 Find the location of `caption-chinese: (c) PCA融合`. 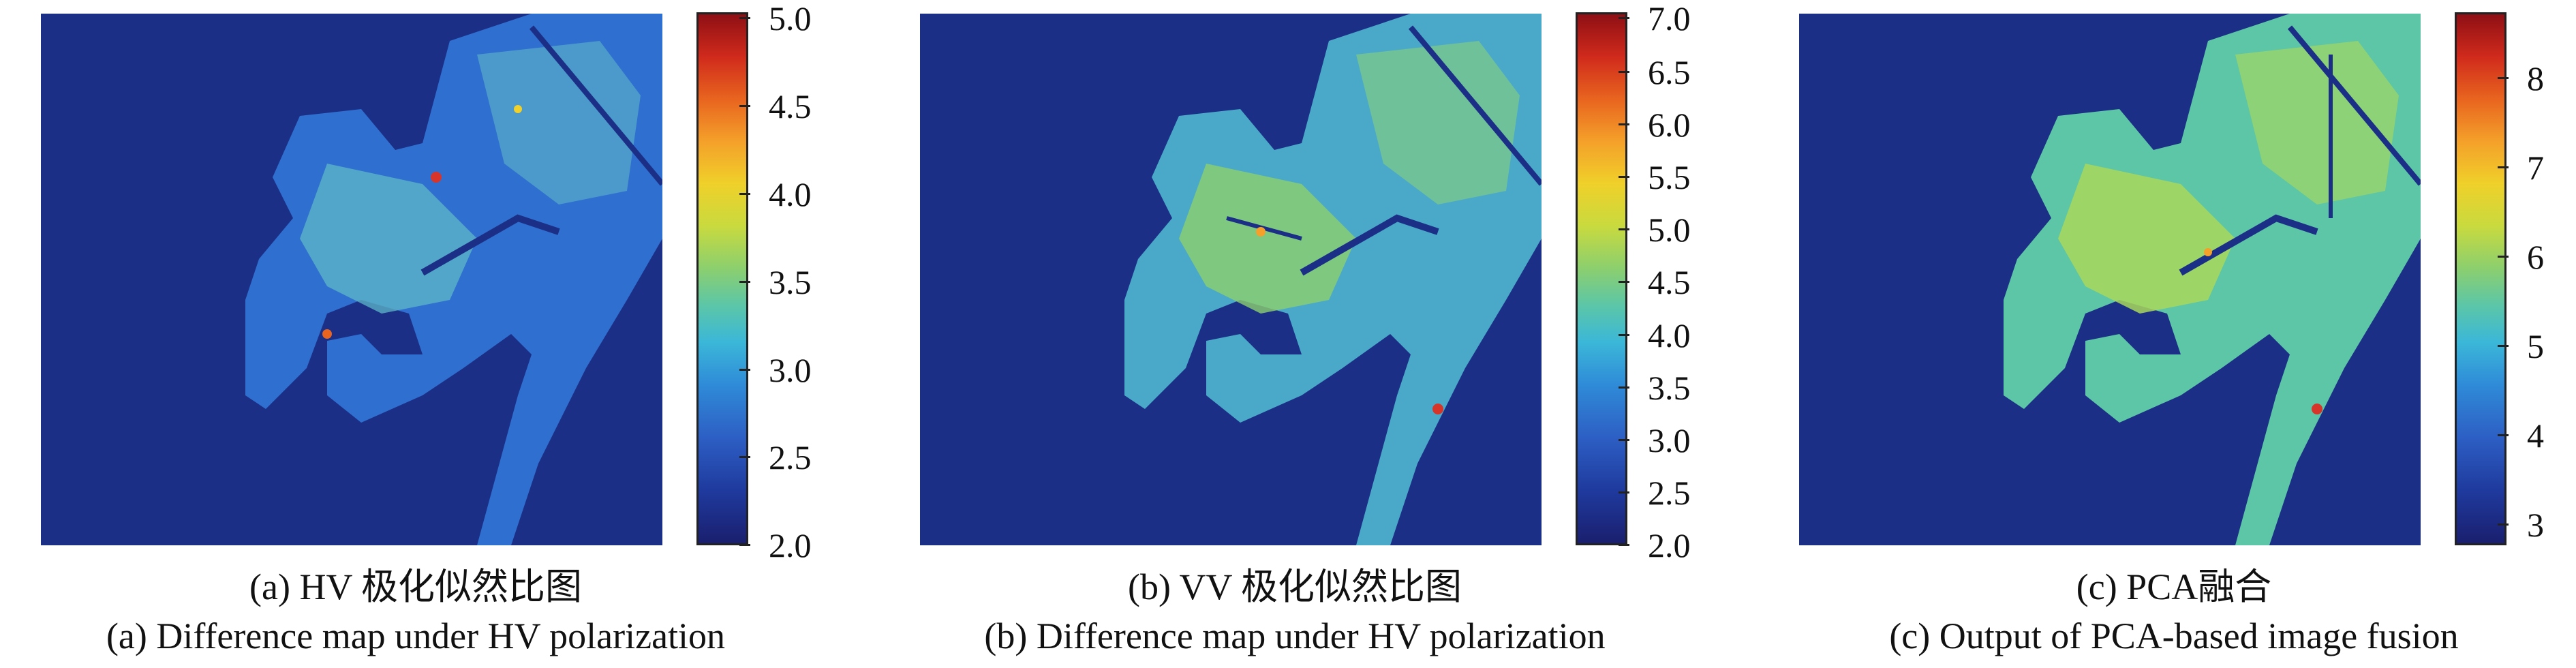

caption-chinese: (c) PCA融合 is located at coordinates (2174, 586).